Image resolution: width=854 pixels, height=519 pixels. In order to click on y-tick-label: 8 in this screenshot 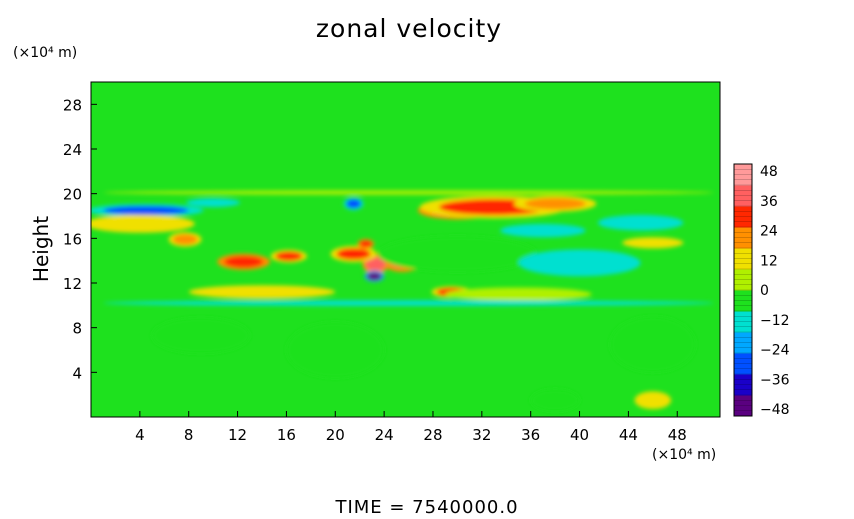, I will do `click(77, 329)`.